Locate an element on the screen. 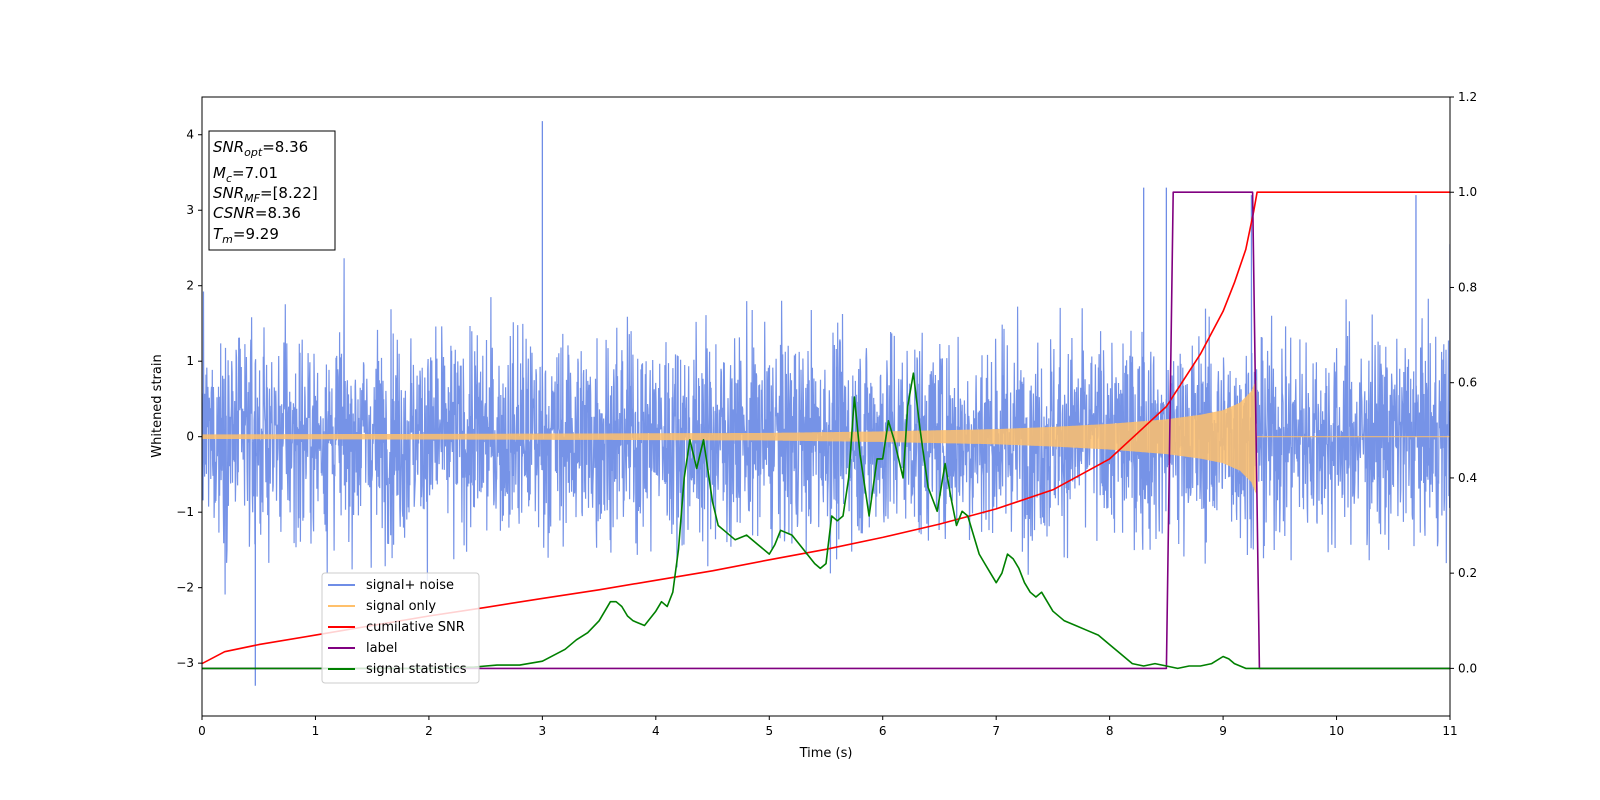 This screenshot has width=1600, height=800. info-sub: MF is located at coordinates (252, 198).